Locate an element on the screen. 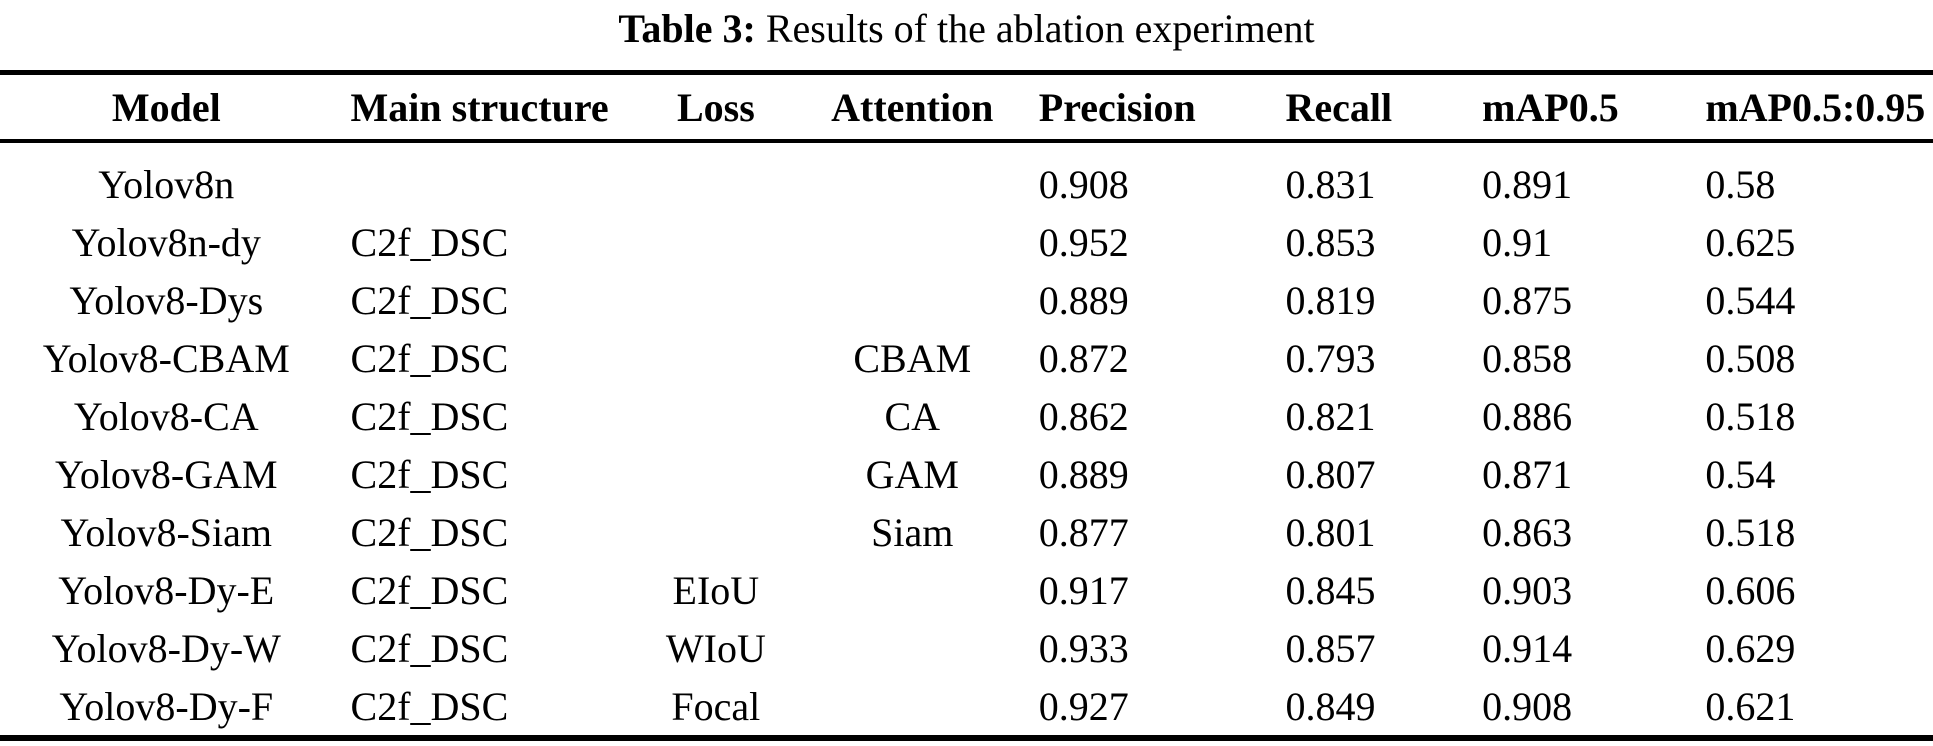 Image resolution: width=1933 pixels, height=746 pixels. column-header-model: Model is located at coordinates (166, 107).